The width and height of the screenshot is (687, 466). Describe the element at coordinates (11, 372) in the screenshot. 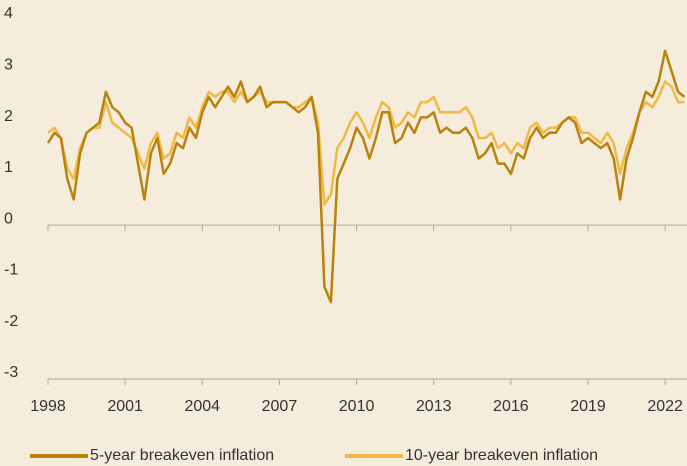

I see `y-tick-label: -3` at that location.